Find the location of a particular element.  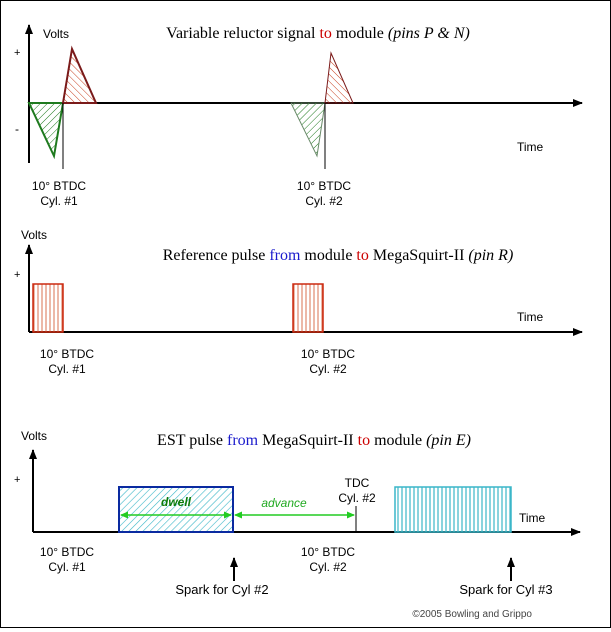

spark-label-cyl3: Spark for Cyl #3 is located at coordinates (505, 589).